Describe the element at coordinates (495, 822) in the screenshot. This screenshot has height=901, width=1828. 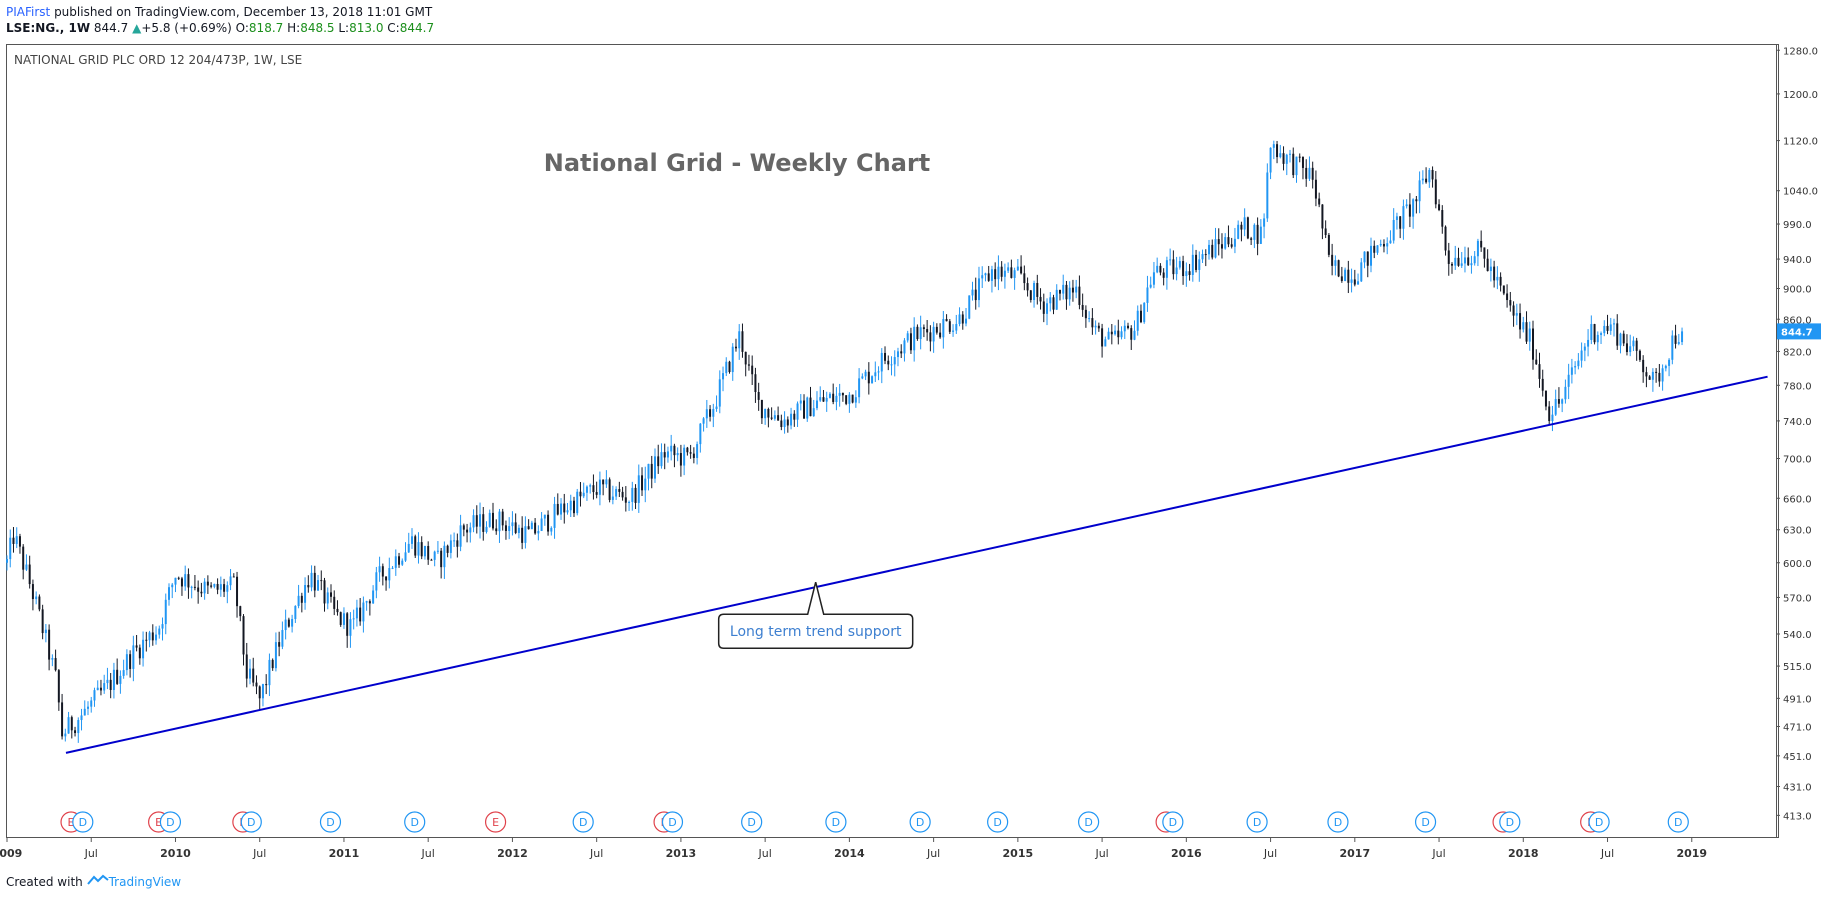
I see `earnings-marker` at that location.